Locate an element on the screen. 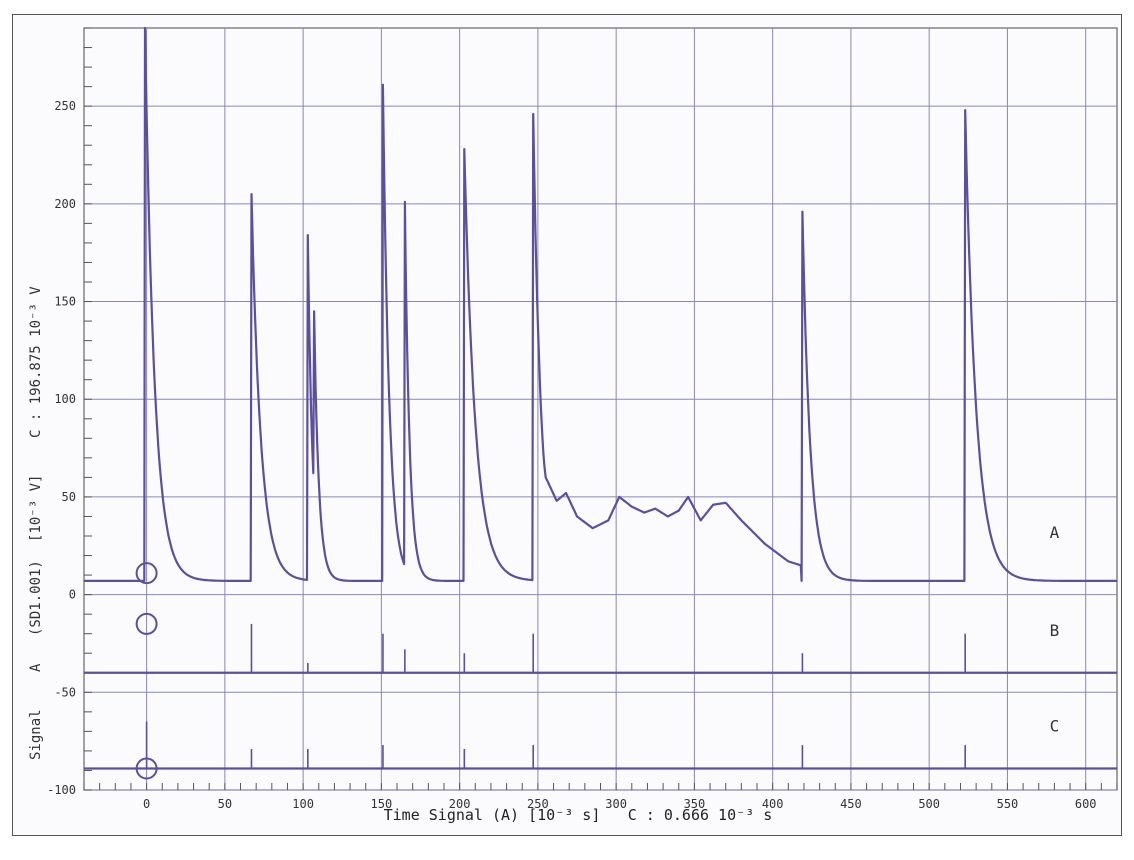 The image size is (1134, 860). trace-label-a: A is located at coordinates (1055, 532).